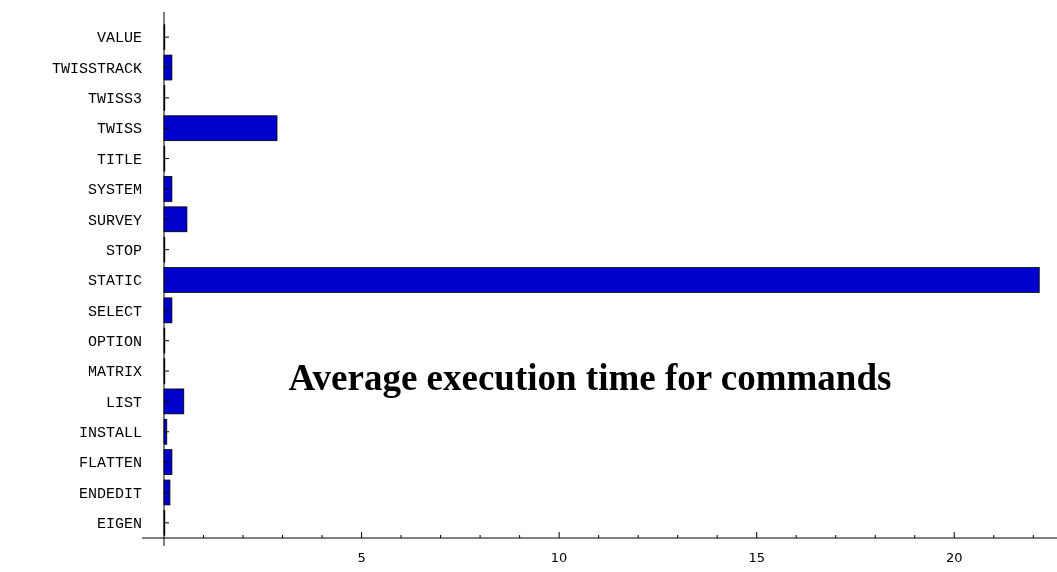 This screenshot has height=572, width=1057. What do you see at coordinates (119, 39) in the screenshot?
I see `y-tick-label: VALUE` at bounding box center [119, 39].